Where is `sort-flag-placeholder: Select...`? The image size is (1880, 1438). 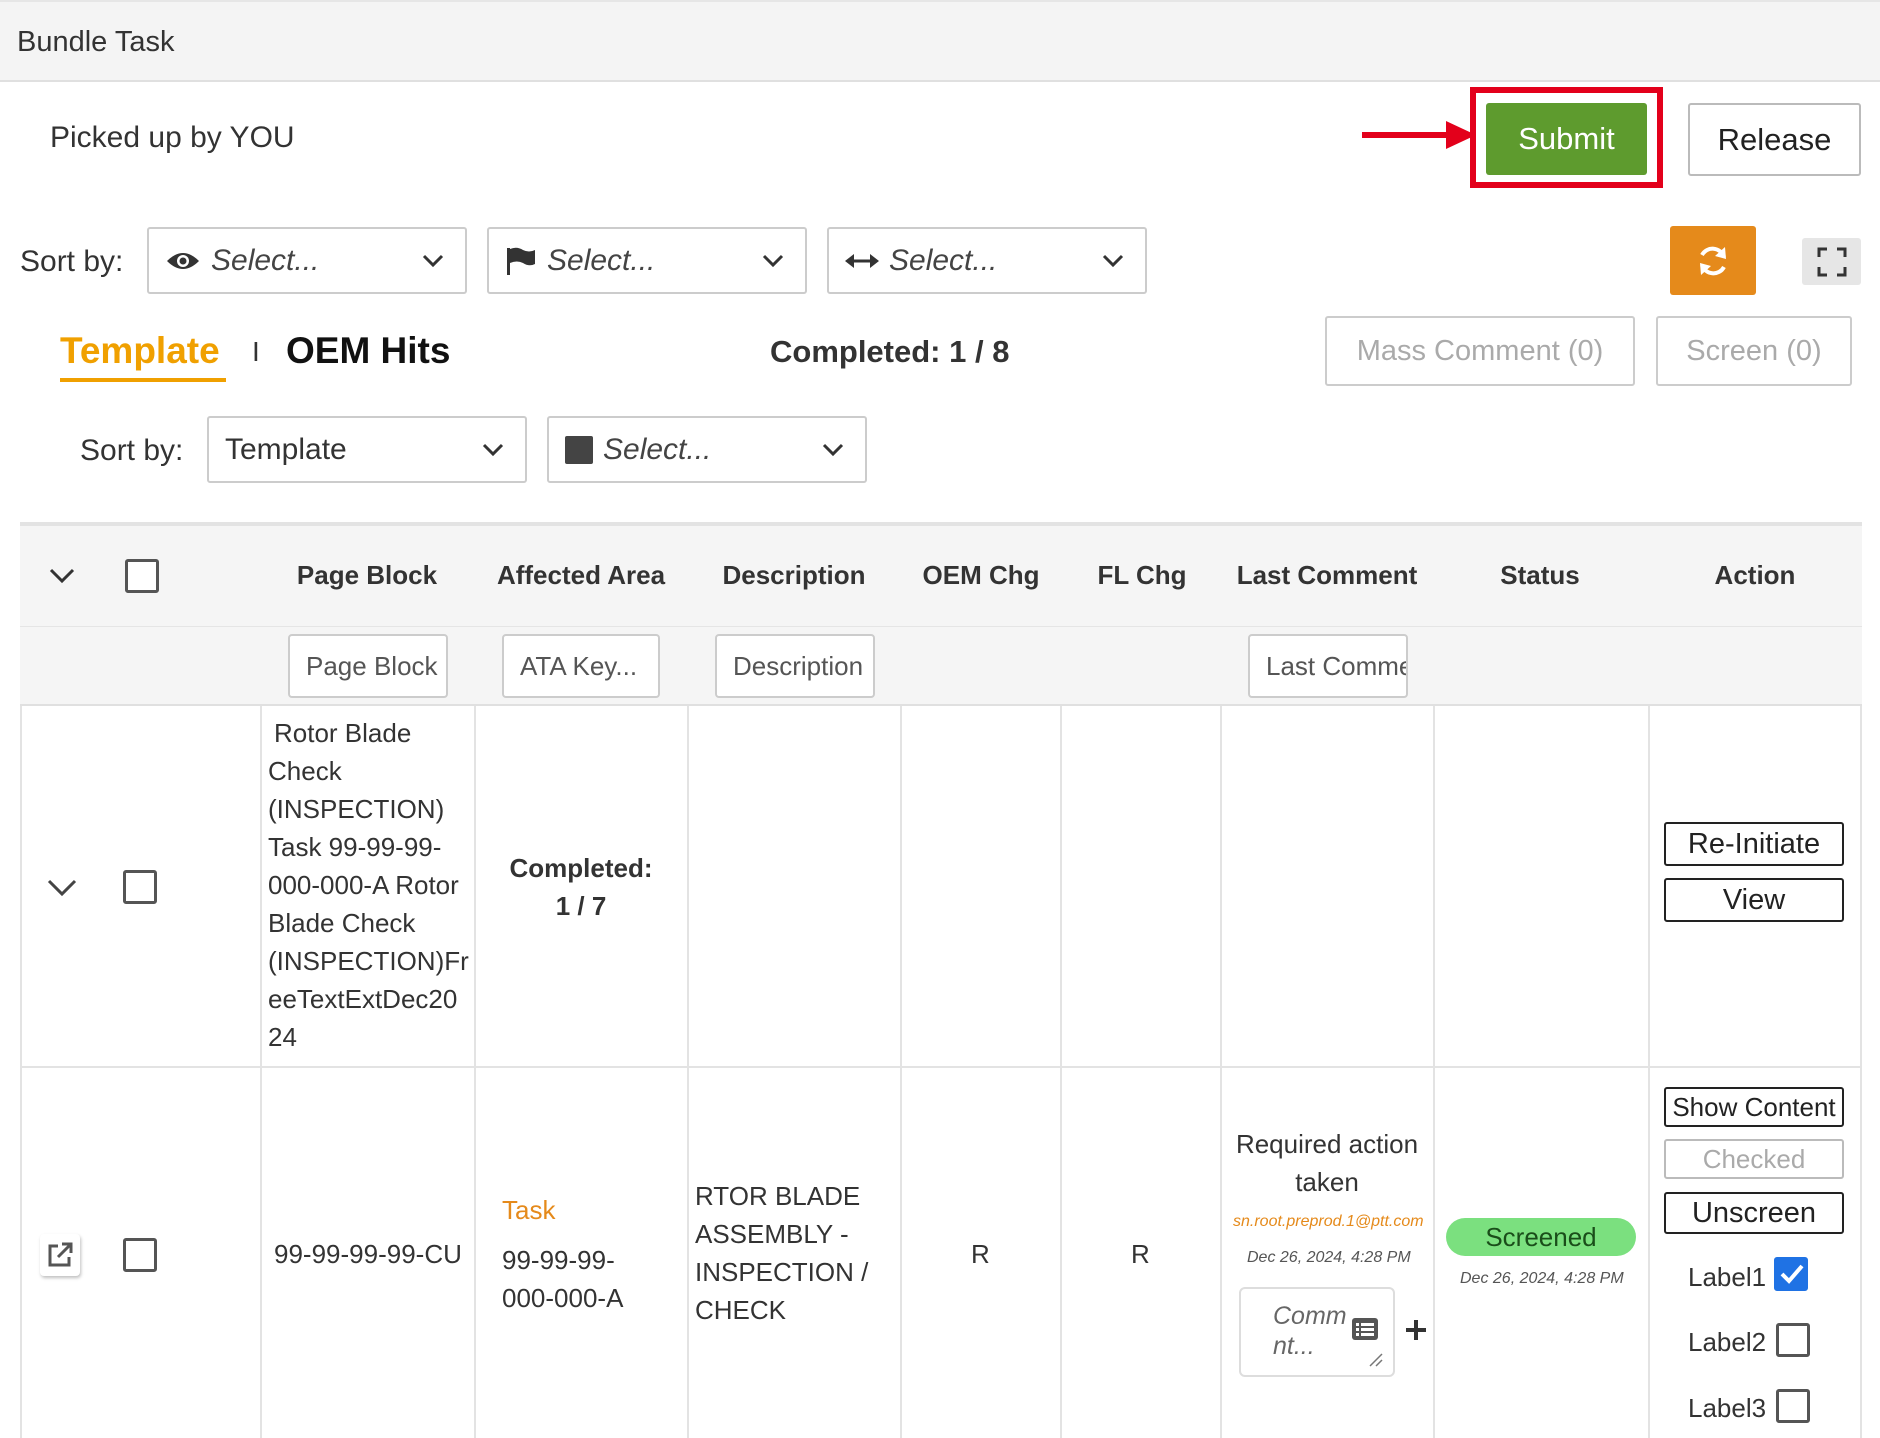
sort-flag-placeholder: Select... is located at coordinates (601, 260).